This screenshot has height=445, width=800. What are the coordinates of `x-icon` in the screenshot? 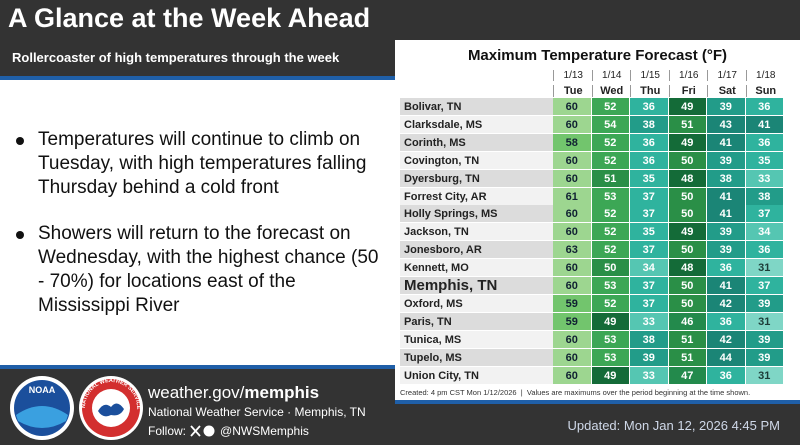 It's located at (195, 431).